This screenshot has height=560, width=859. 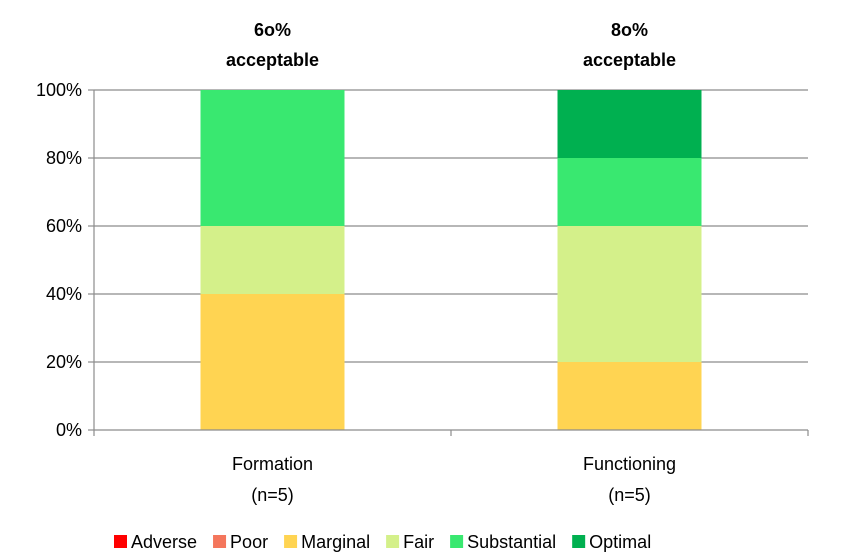 I want to click on legend-label: Substantial, so click(x=511, y=542).